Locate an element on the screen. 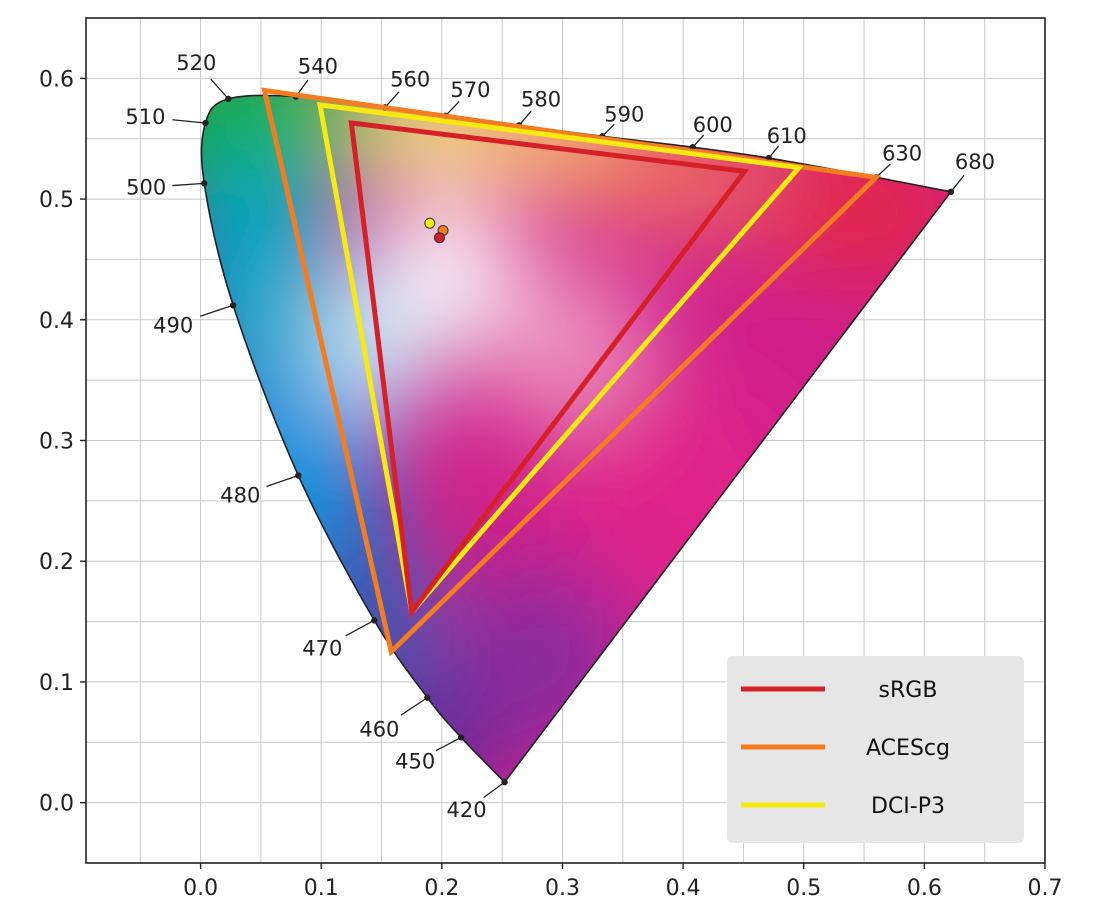 This screenshot has height=914, width=1120. white-points is located at coordinates (436, 230).